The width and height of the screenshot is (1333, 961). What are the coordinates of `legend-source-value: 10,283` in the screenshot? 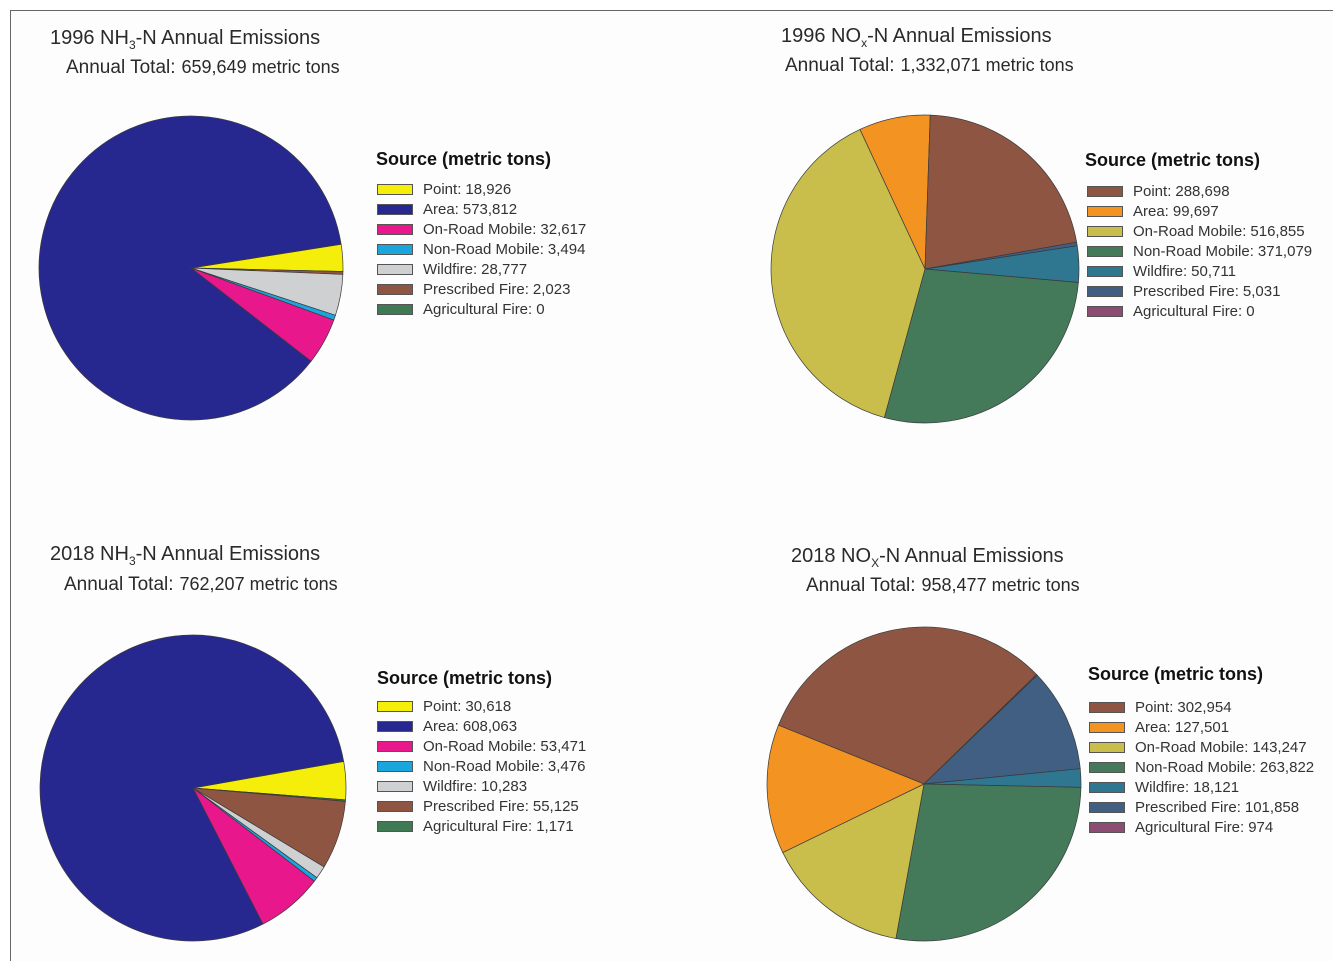 It's located at (504, 786).